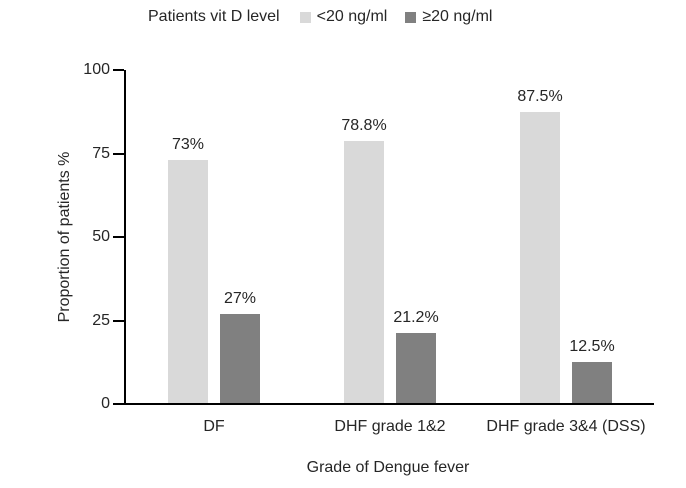  Describe the element at coordinates (457, 16) in the screenshot. I see `legend-item-label: ≥20 ng/ml` at that location.